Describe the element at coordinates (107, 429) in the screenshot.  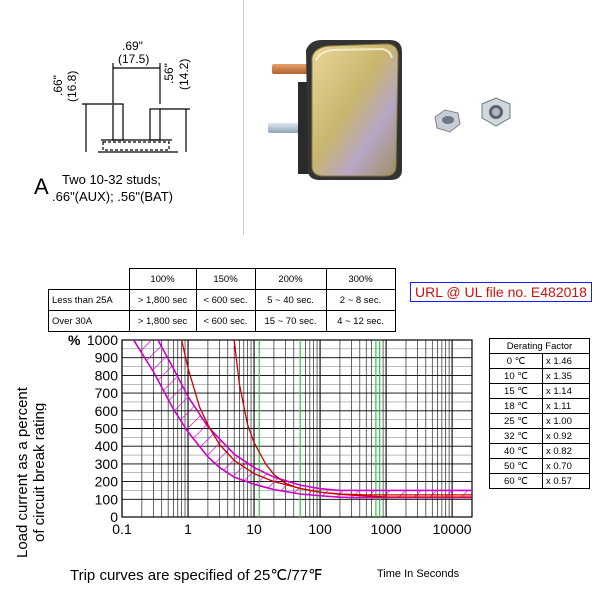
I see `y-tick-label: 500` at that location.